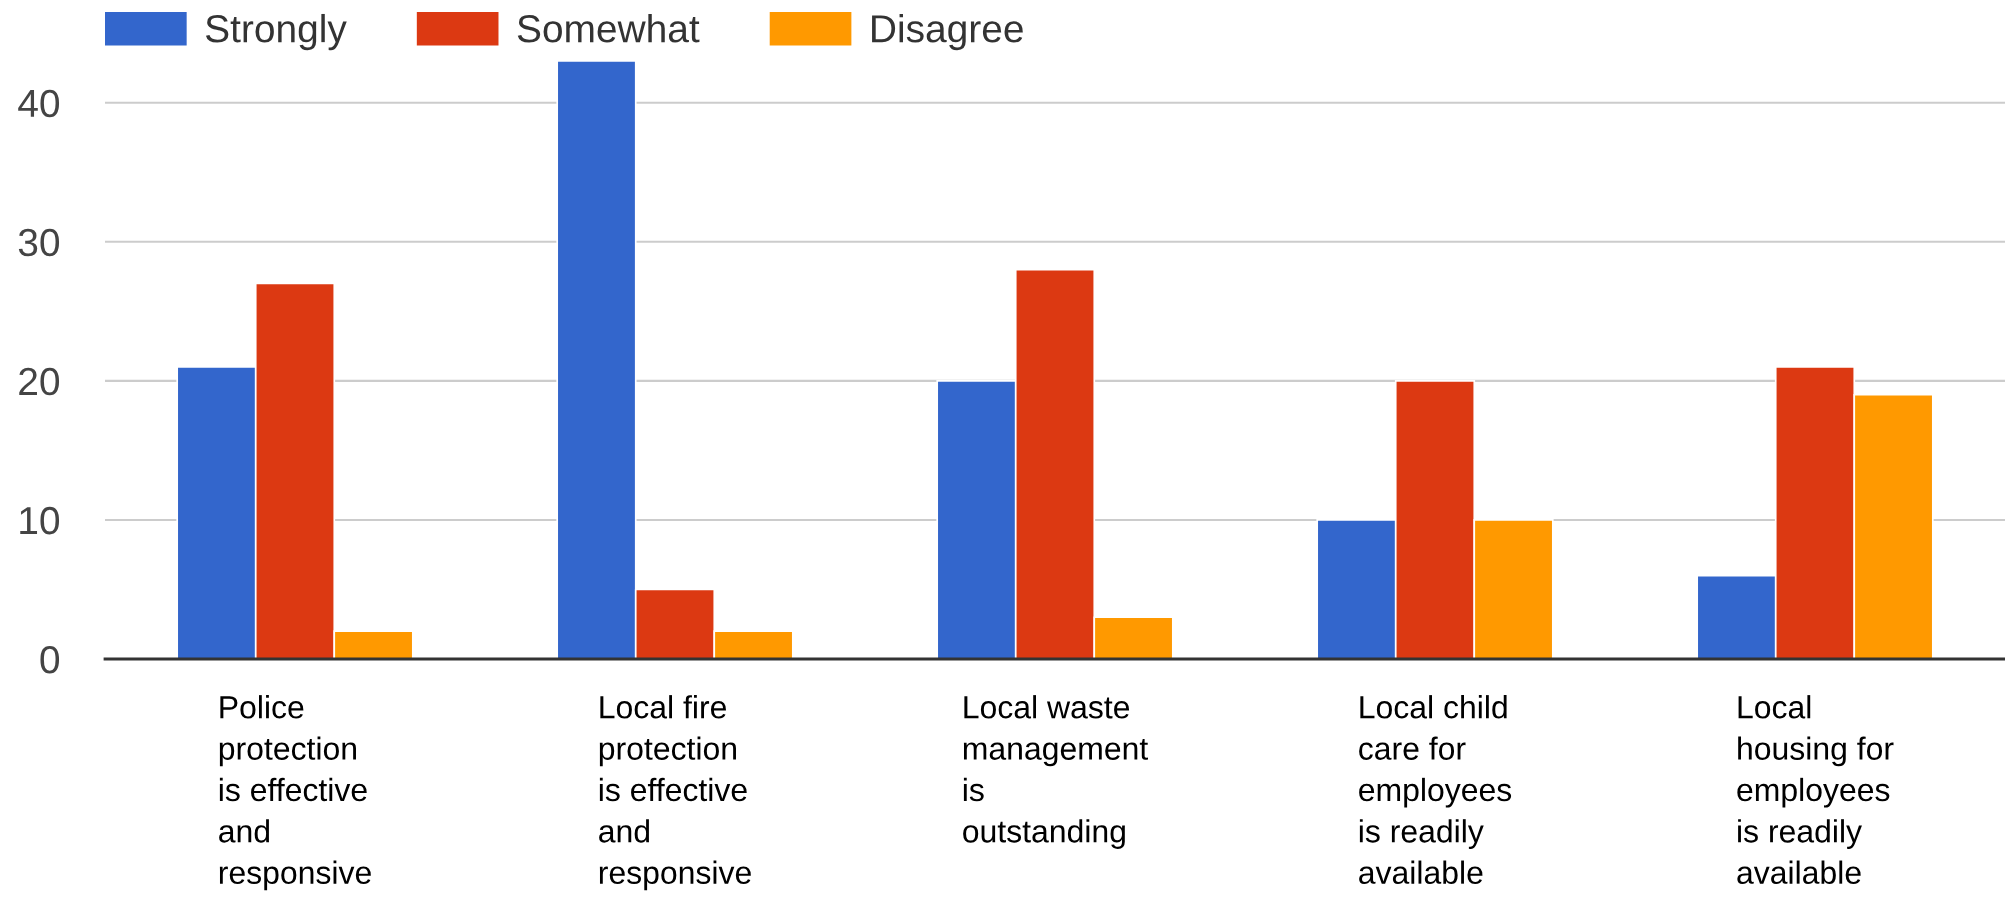 The image size is (2005, 905). What do you see at coordinates (1435, 789) in the screenshot?
I see `x-tick-label: Local child care for employees is readily available` at bounding box center [1435, 789].